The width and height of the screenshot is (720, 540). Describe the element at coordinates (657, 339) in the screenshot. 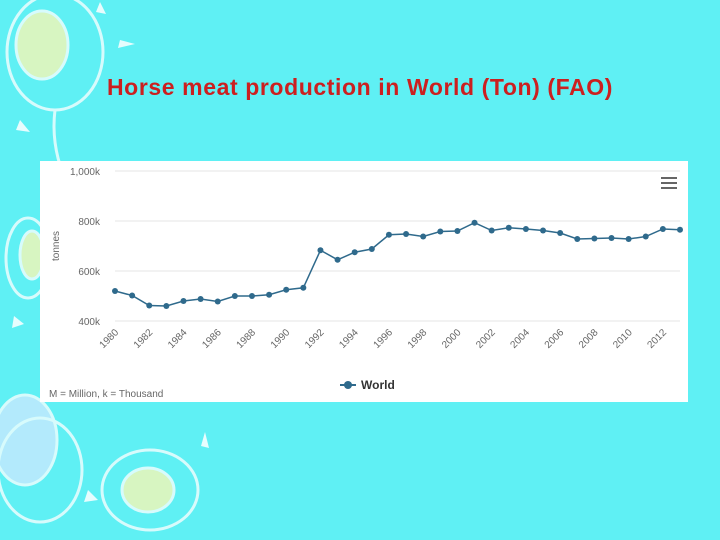

I see `x-tick-label: 2012` at that location.